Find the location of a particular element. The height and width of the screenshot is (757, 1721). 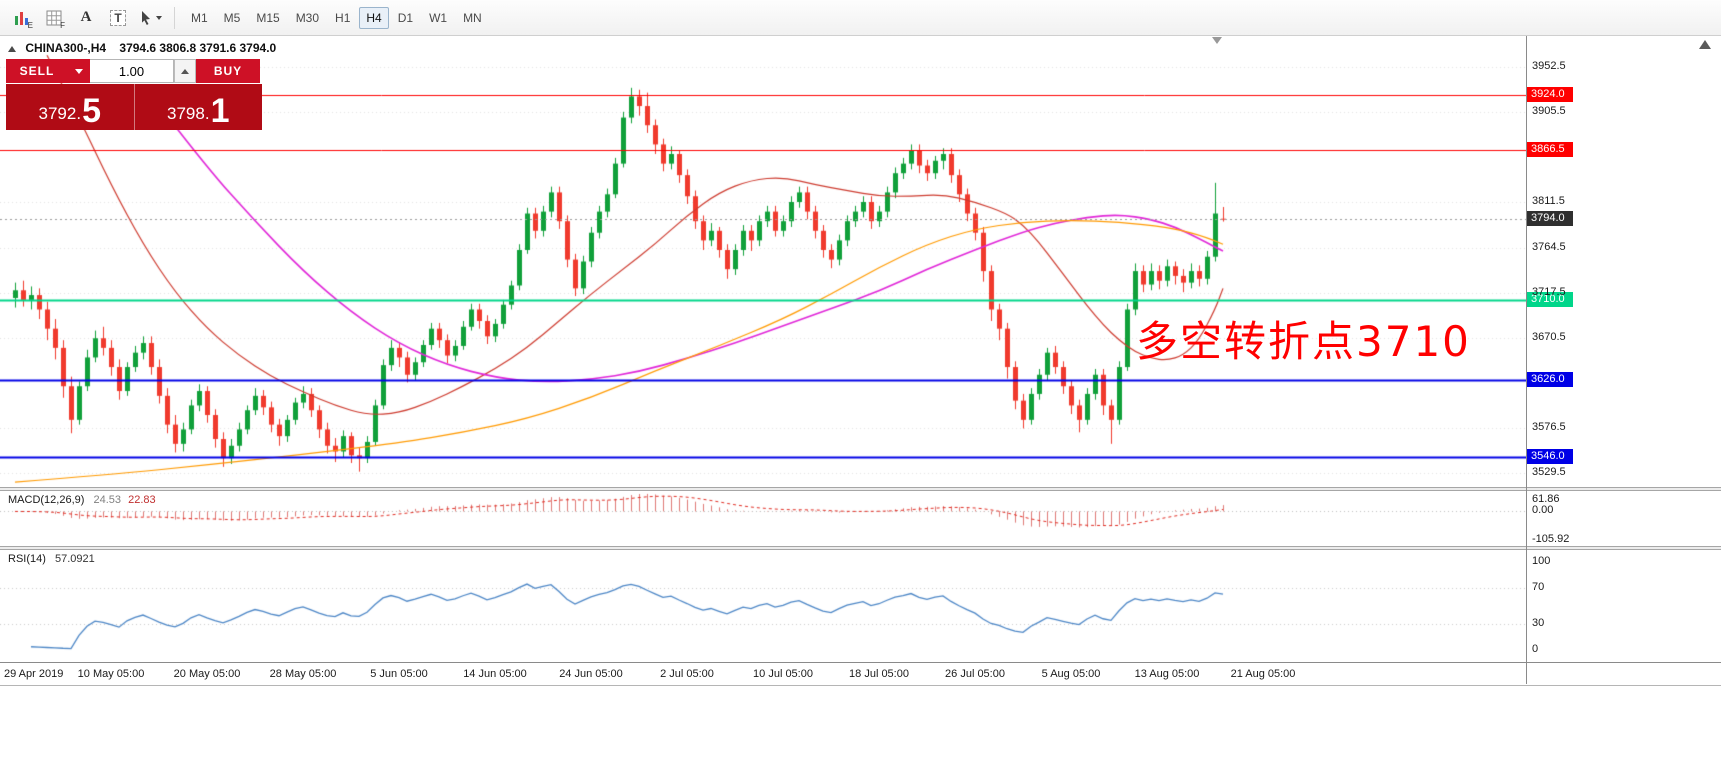

timeframe-button-m5: M5 is located at coordinates (232, 18).